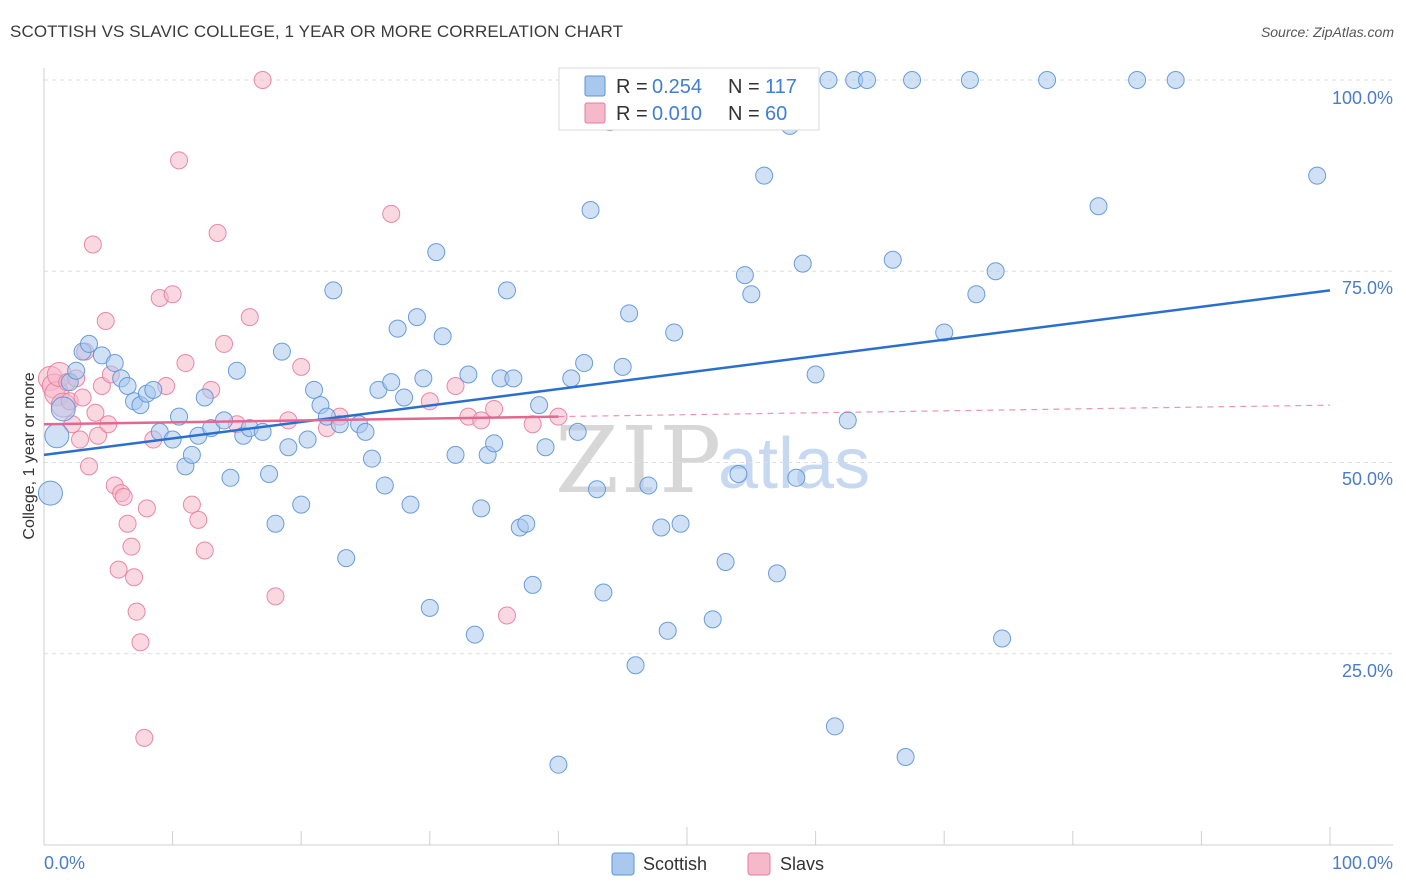 The image size is (1406, 892). What do you see at coordinates (802, 864) in the screenshot?
I see `bottom-legend-slavs-label: Slavs` at bounding box center [802, 864].